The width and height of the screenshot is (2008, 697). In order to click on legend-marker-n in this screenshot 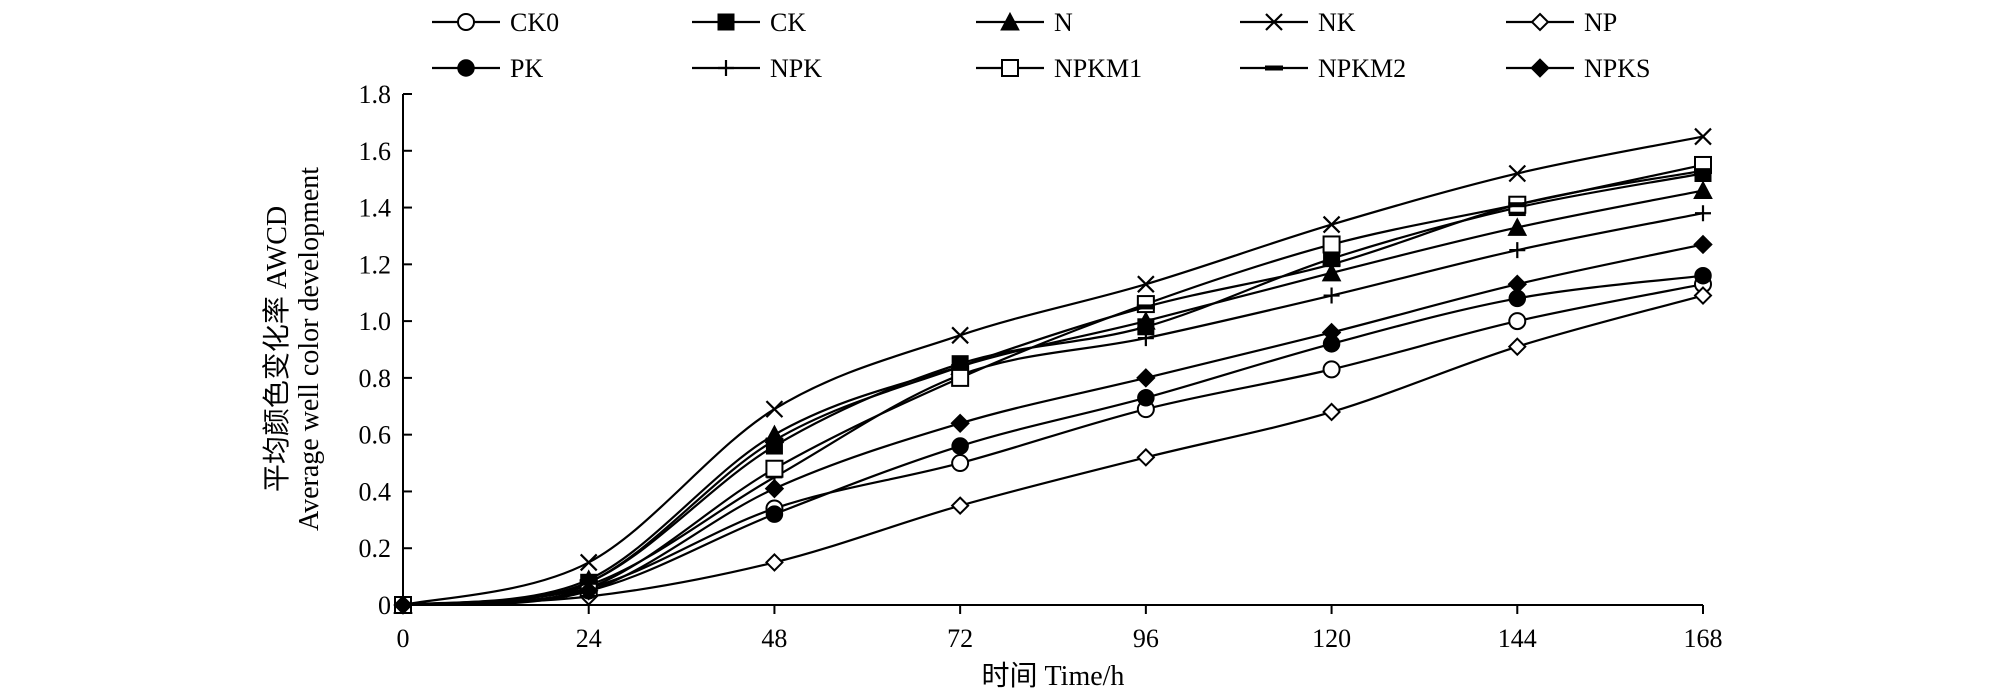, I will do `click(1010, 21)`.